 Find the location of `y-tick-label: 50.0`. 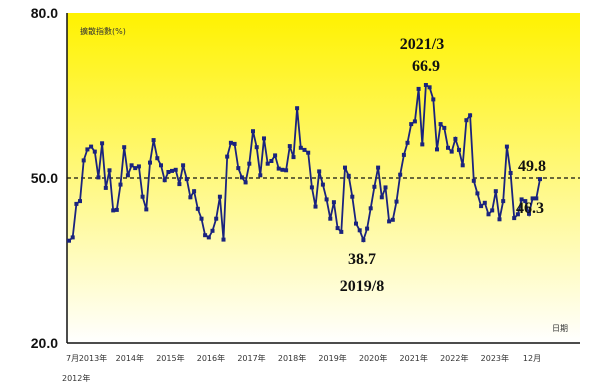

y-tick-label: 50.0 is located at coordinates (44, 178).